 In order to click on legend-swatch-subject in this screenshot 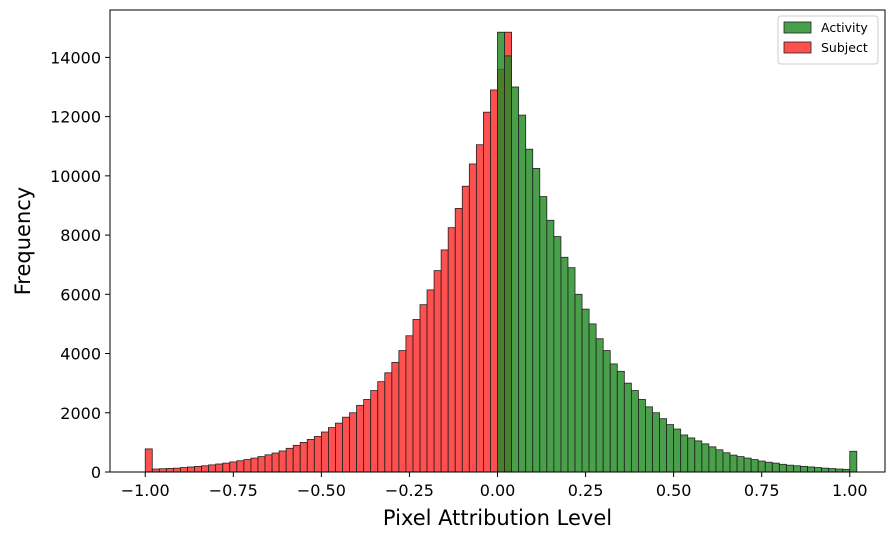, I will do `click(797, 47)`.